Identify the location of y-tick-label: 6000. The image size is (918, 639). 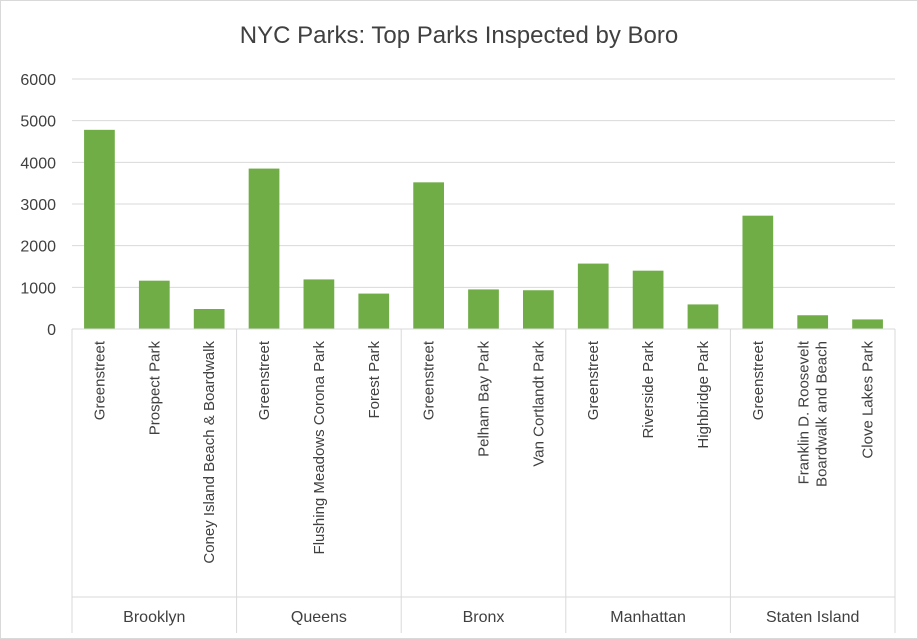
(38, 80).